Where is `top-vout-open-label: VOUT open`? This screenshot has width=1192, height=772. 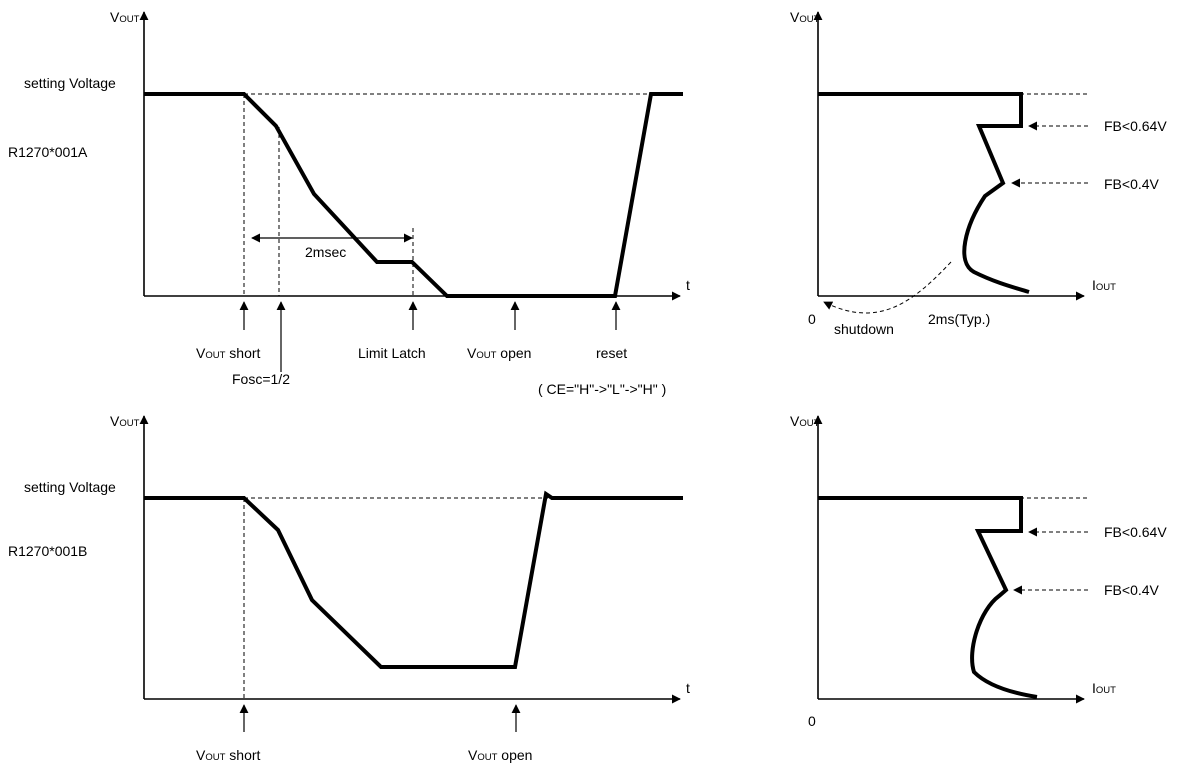 top-vout-open-label: VOUT open is located at coordinates (499, 353).